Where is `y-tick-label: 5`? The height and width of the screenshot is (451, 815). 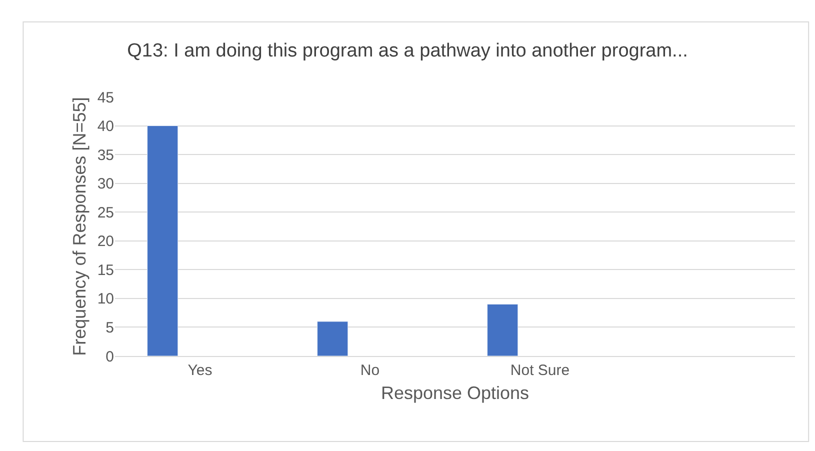 y-tick-label: 5 is located at coordinates (110, 327).